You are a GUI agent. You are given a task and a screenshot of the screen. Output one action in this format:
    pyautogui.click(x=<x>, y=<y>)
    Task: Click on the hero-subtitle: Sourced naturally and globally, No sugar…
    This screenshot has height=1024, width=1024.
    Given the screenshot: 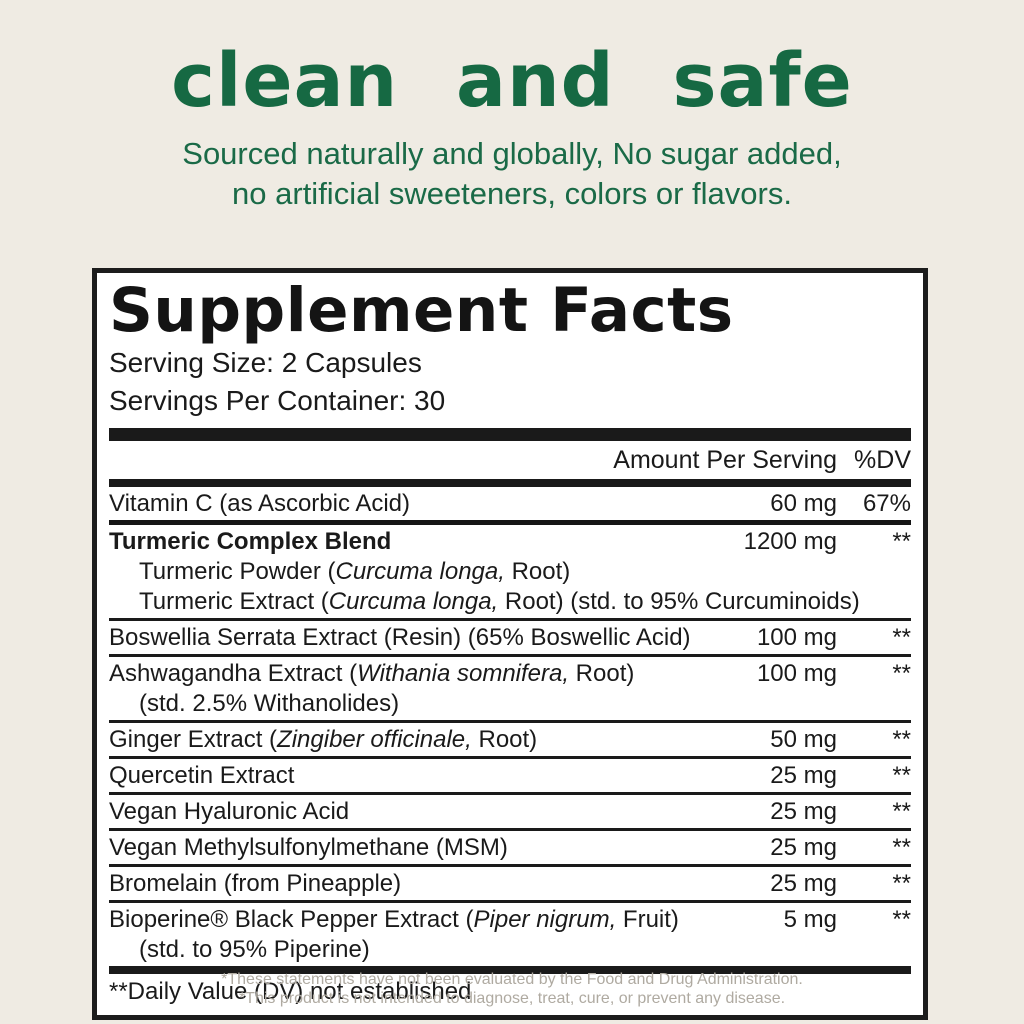 What is the action you would take?
    pyautogui.click(x=512, y=174)
    